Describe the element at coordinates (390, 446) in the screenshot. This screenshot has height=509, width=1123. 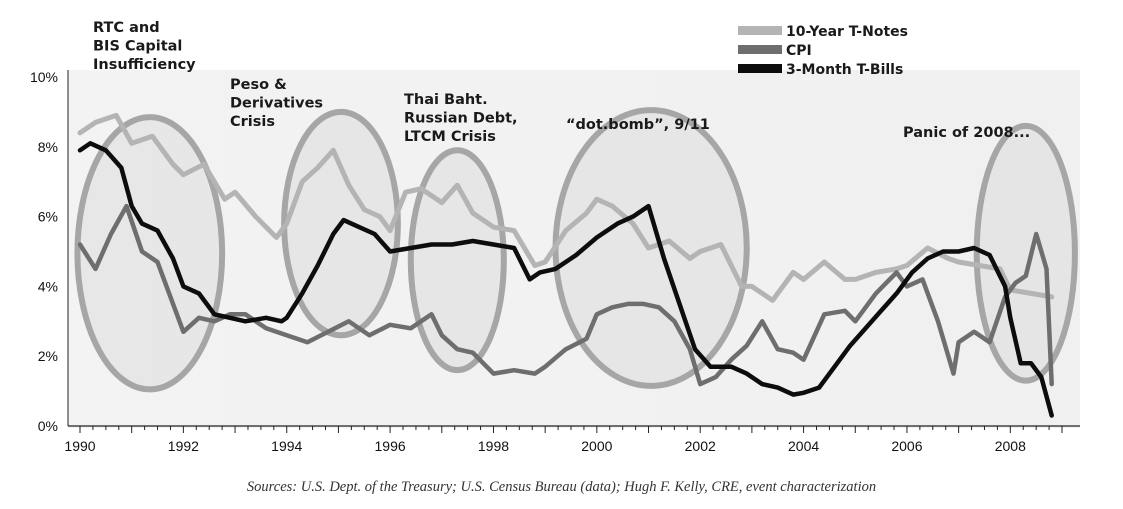
I see `x-tick-label: 1996` at that location.